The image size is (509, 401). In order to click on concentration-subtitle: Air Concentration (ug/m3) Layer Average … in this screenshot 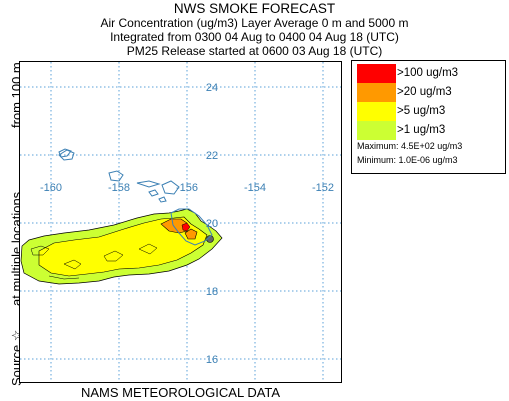, I will do `click(254, 23)`.